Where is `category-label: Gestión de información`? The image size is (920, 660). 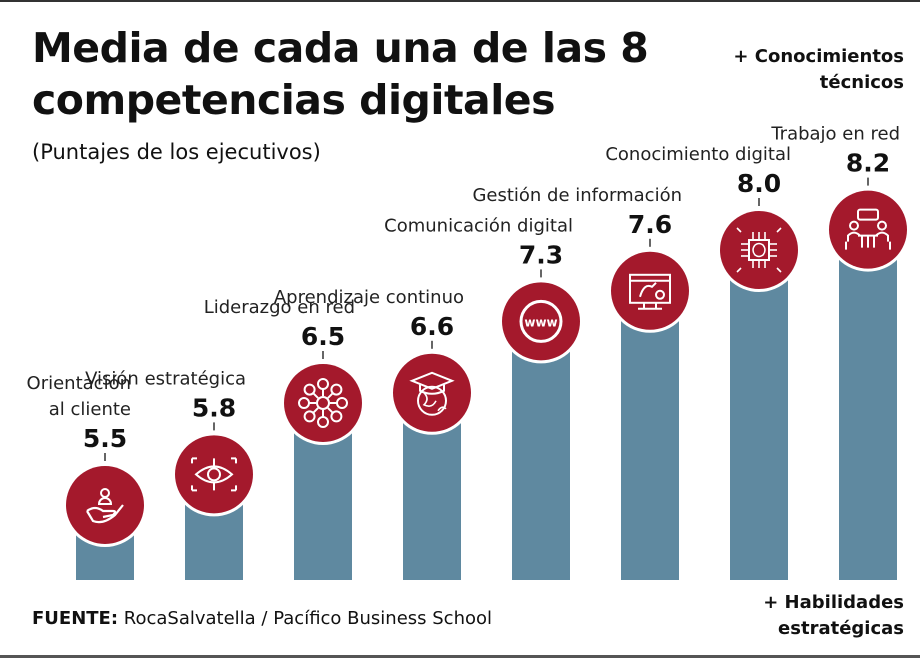
category-label: Gestión de información is located at coordinates (577, 195).